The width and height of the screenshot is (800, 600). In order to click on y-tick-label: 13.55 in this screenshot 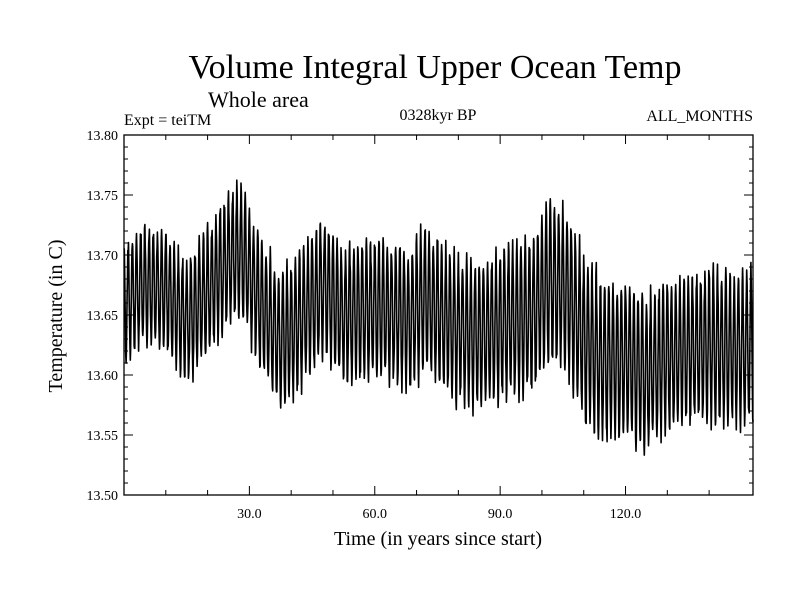, I will do `click(103, 436)`.